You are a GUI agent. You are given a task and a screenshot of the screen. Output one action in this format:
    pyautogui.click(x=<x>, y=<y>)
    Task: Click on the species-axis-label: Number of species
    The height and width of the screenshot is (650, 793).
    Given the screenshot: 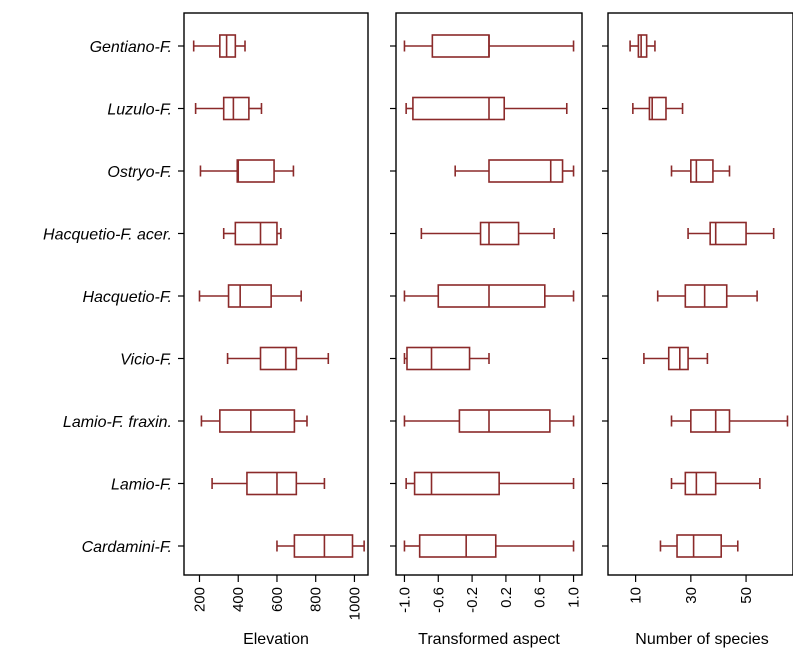 What is the action you would take?
    pyautogui.click(x=701, y=639)
    